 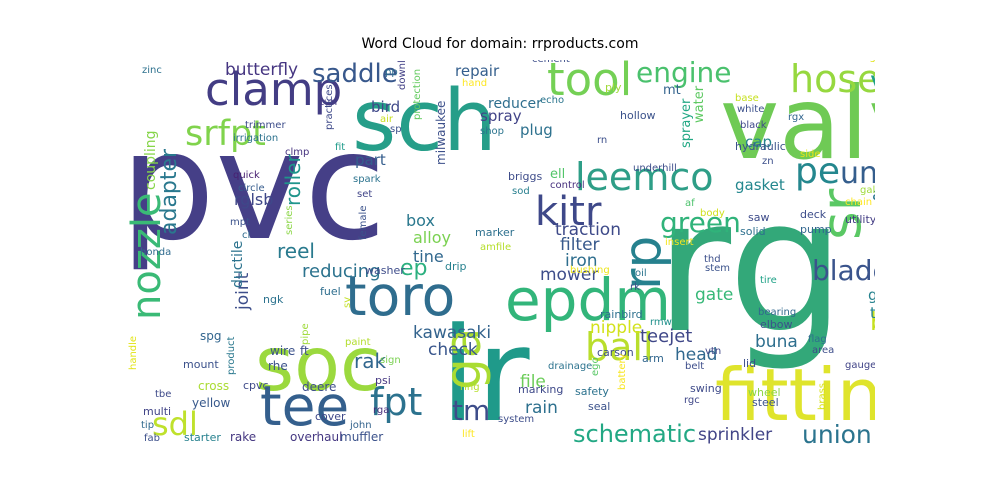 I want to click on word-gasket: gasket, so click(x=760, y=185).